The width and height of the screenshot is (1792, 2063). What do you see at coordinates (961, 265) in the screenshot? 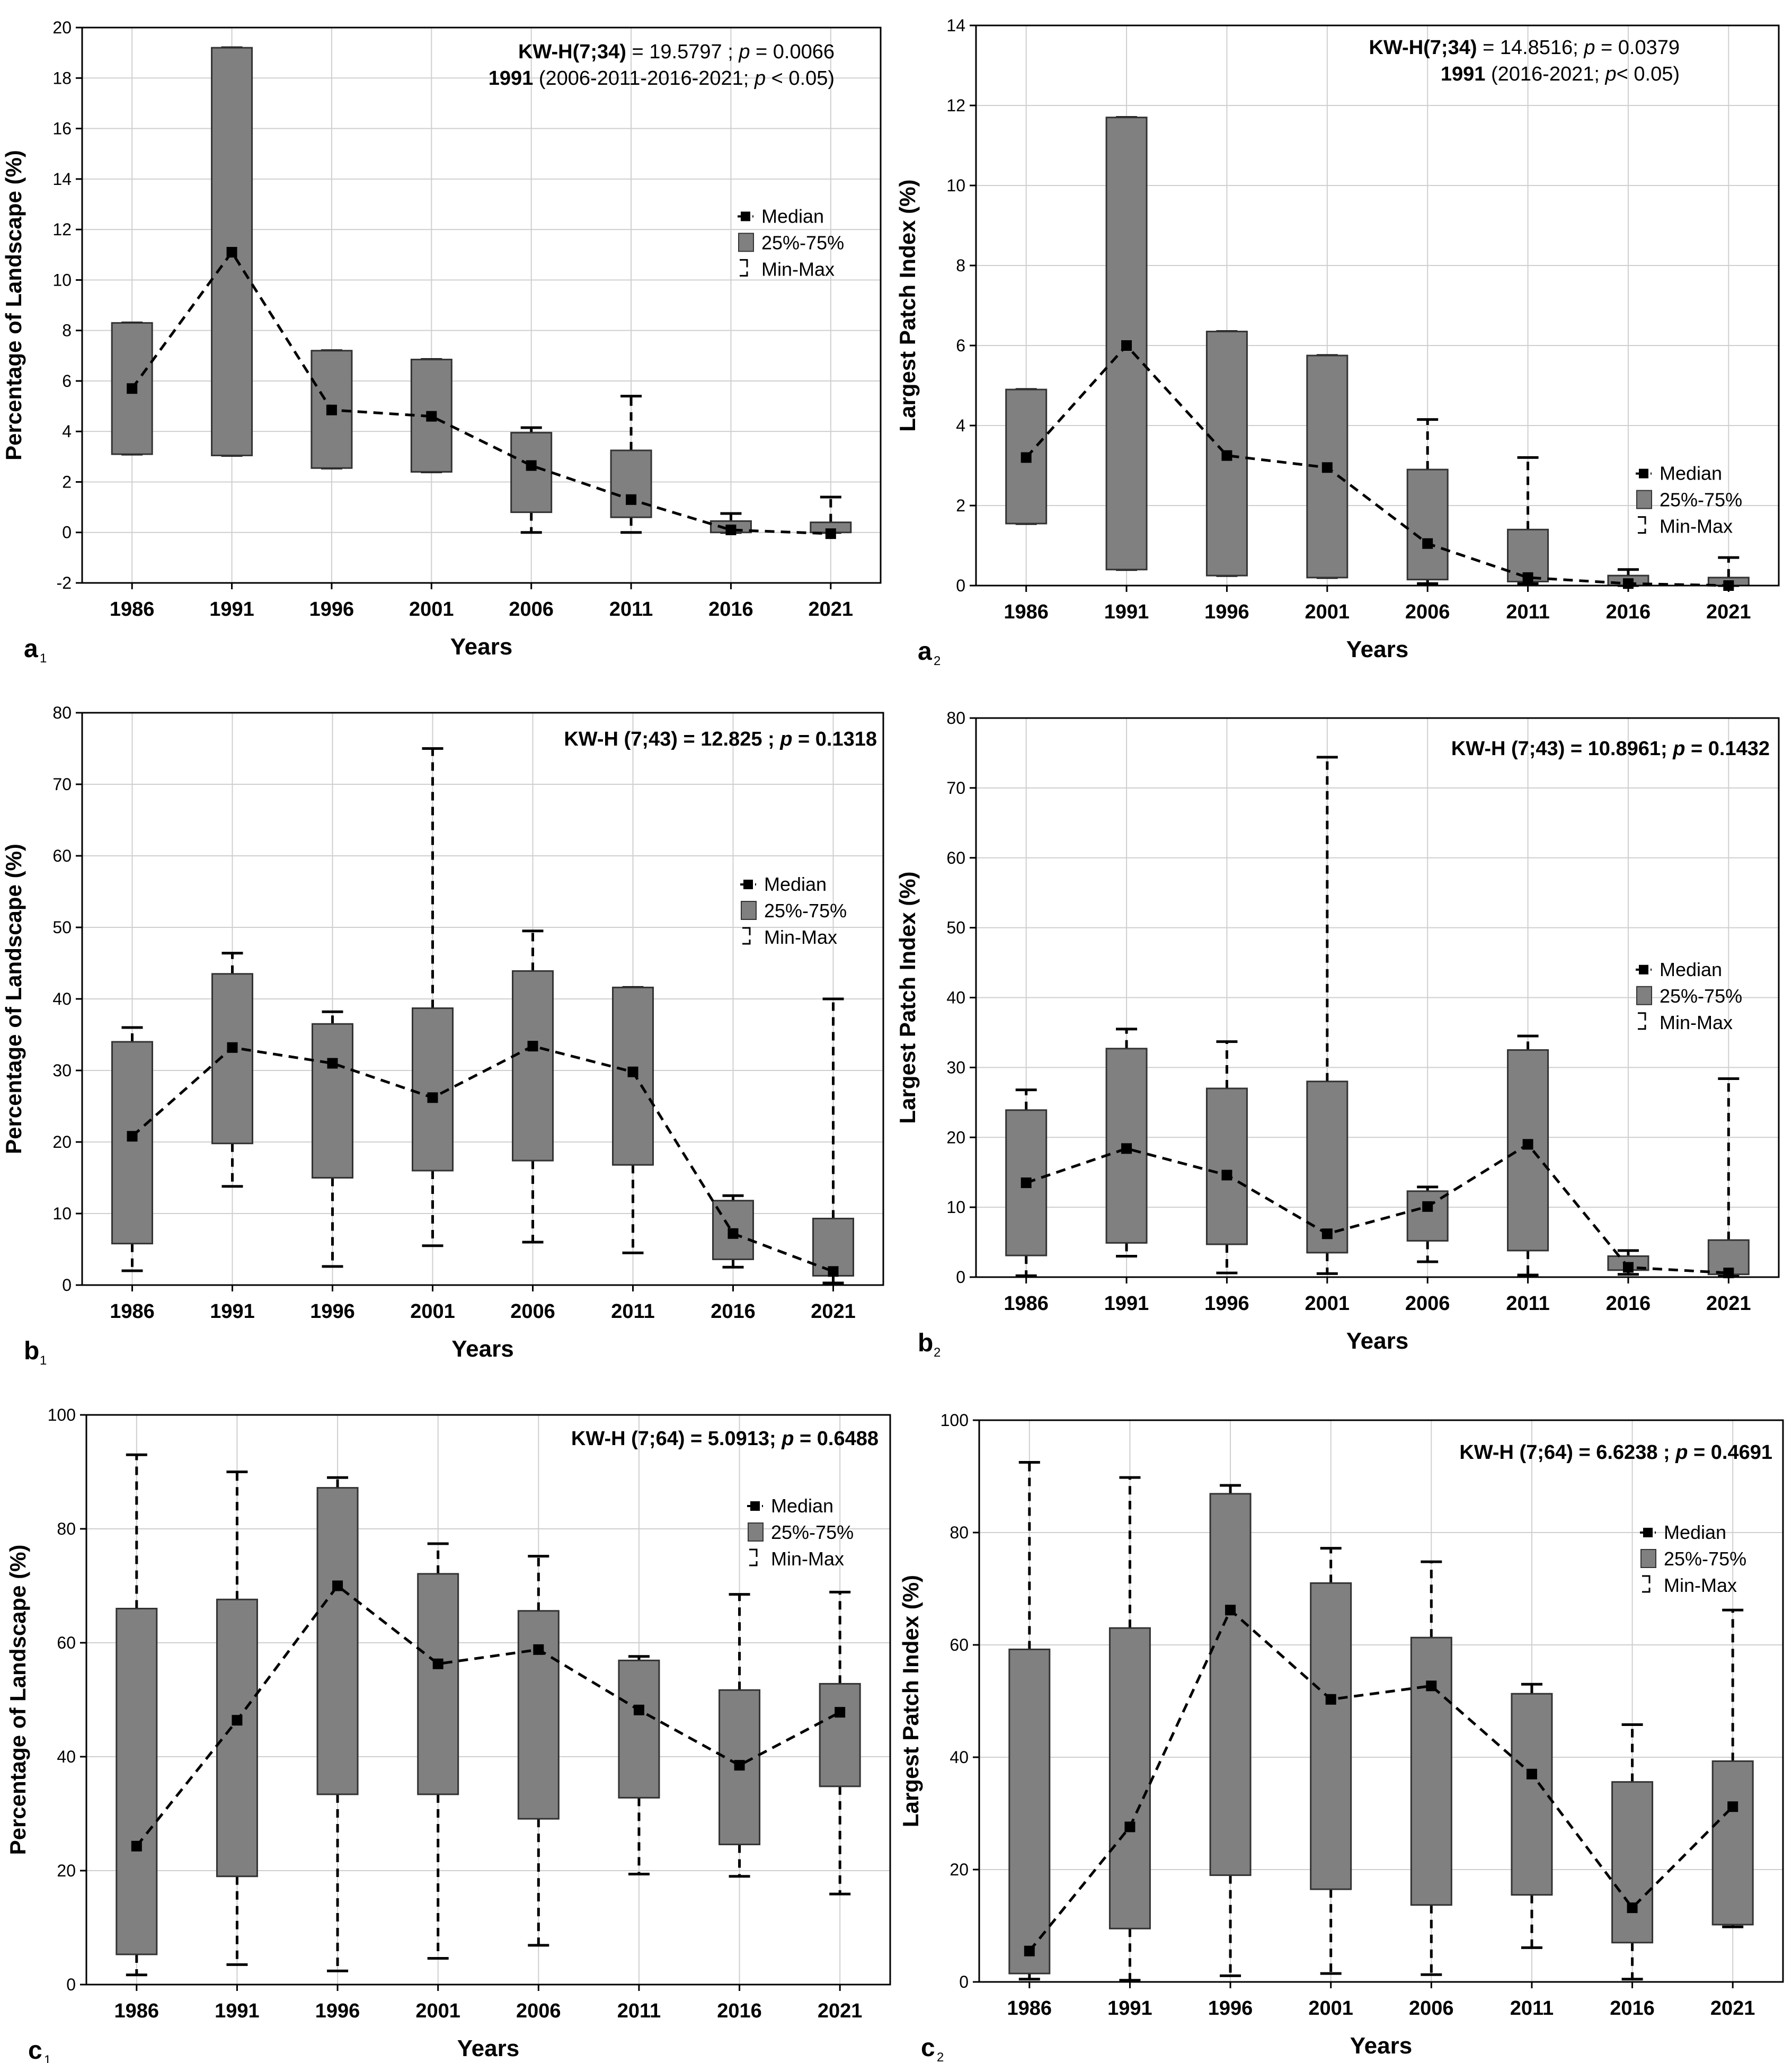
I see `y-tick-label: 8` at bounding box center [961, 265].